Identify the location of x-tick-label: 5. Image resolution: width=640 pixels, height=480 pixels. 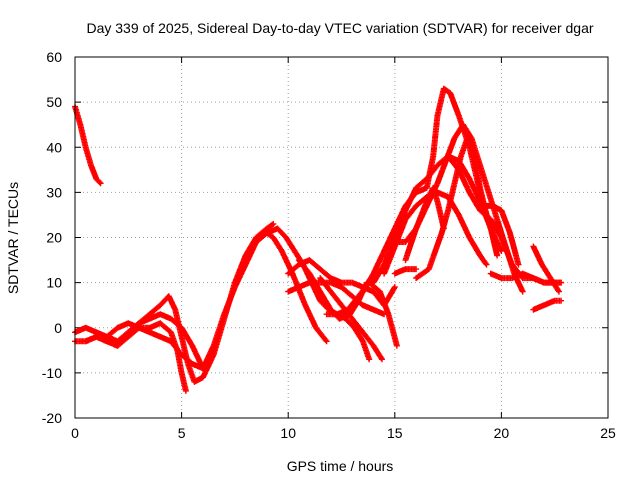
(182, 433).